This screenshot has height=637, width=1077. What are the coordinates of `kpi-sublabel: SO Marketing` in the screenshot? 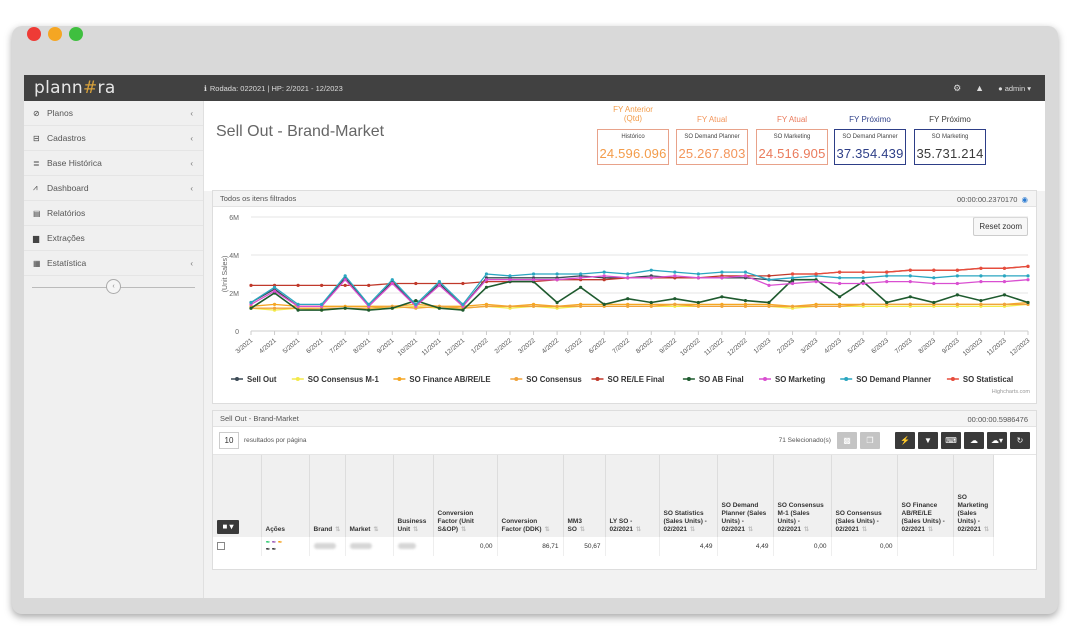 It's located at (950, 137).